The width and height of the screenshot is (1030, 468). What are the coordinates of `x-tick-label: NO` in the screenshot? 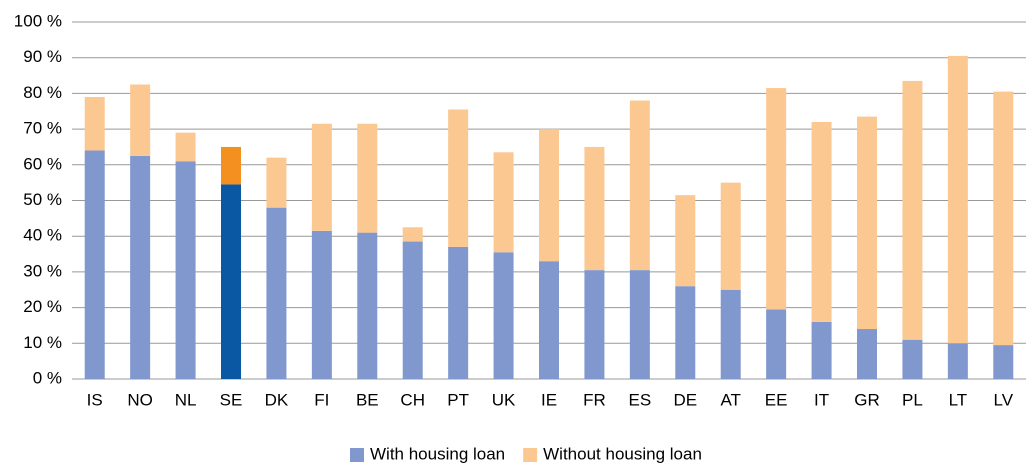 It's located at (140, 399).